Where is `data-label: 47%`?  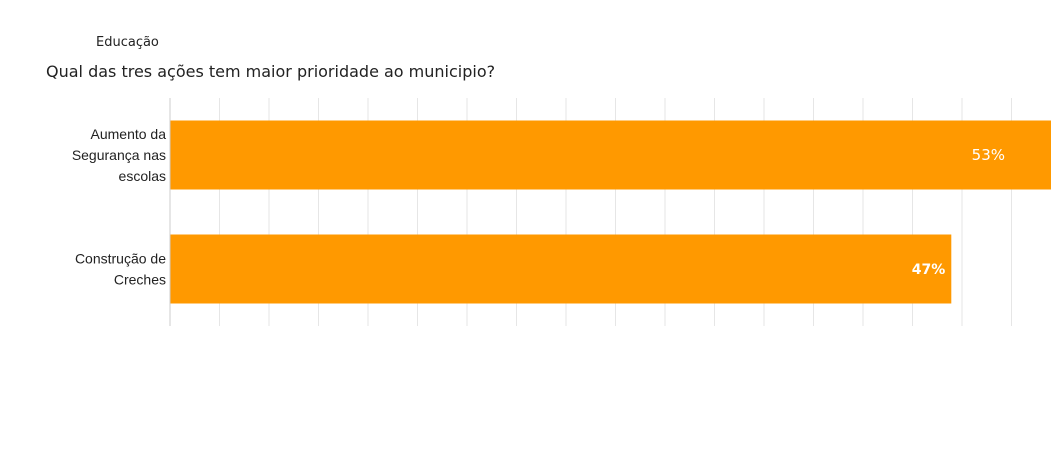 data-label: 47% is located at coordinates (929, 270).